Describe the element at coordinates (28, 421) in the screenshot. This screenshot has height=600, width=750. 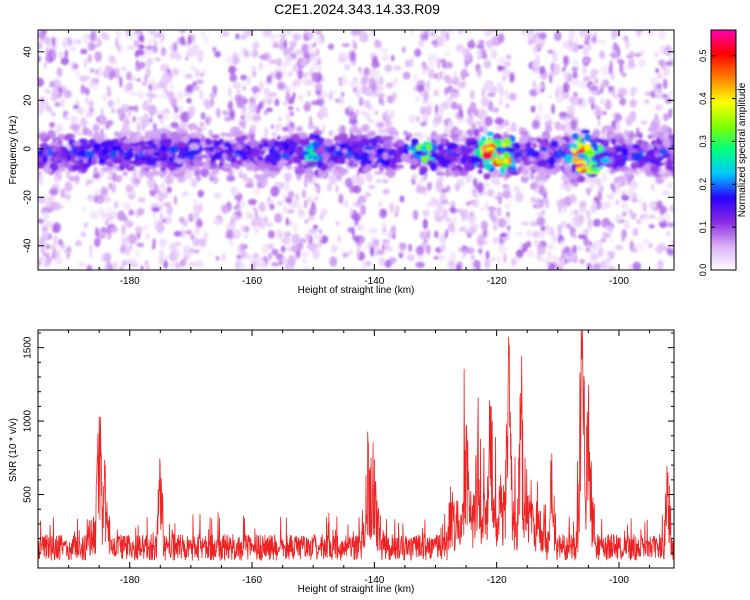
I see `y-tick-label: 1000` at that location.